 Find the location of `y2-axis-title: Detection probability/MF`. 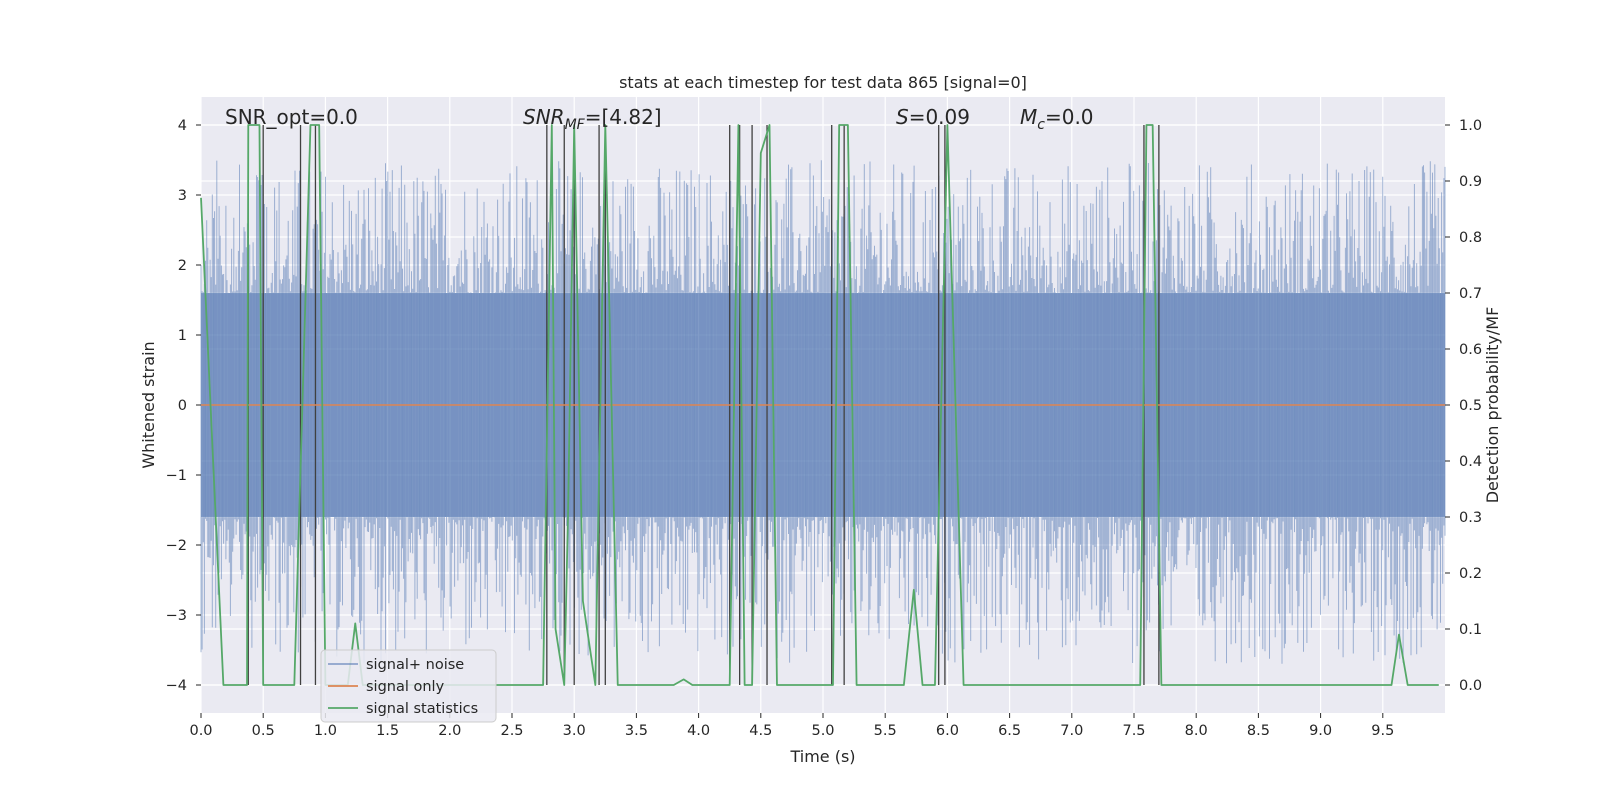

y2-axis-title: Detection probability/MF is located at coordinates (1492, 405).